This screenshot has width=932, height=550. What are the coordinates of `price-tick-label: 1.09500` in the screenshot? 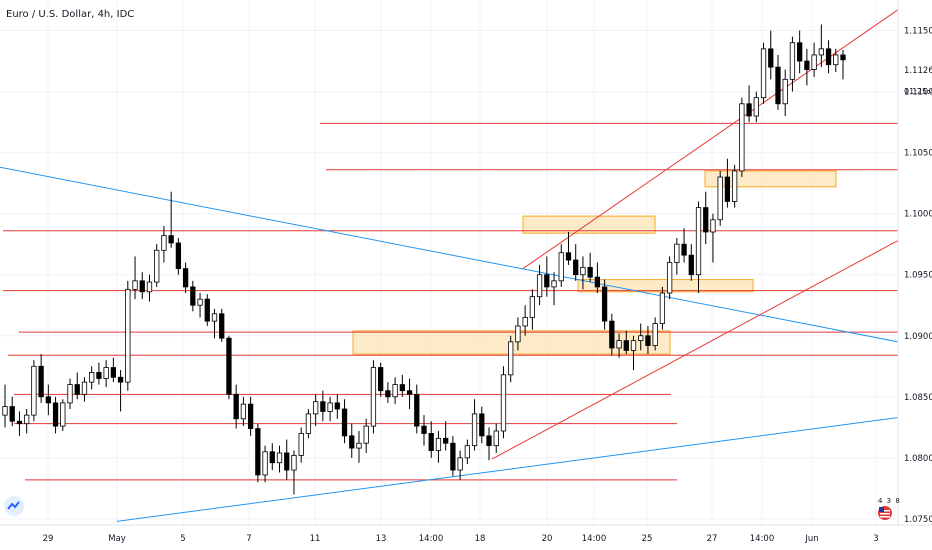 It's located at (918, 276).